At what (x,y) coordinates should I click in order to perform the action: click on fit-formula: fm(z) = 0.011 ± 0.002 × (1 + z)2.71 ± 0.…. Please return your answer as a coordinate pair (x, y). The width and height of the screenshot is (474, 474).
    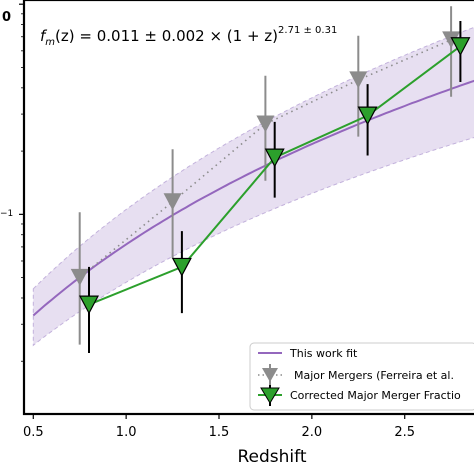
    Looking at the image, I should click on (188, 36).